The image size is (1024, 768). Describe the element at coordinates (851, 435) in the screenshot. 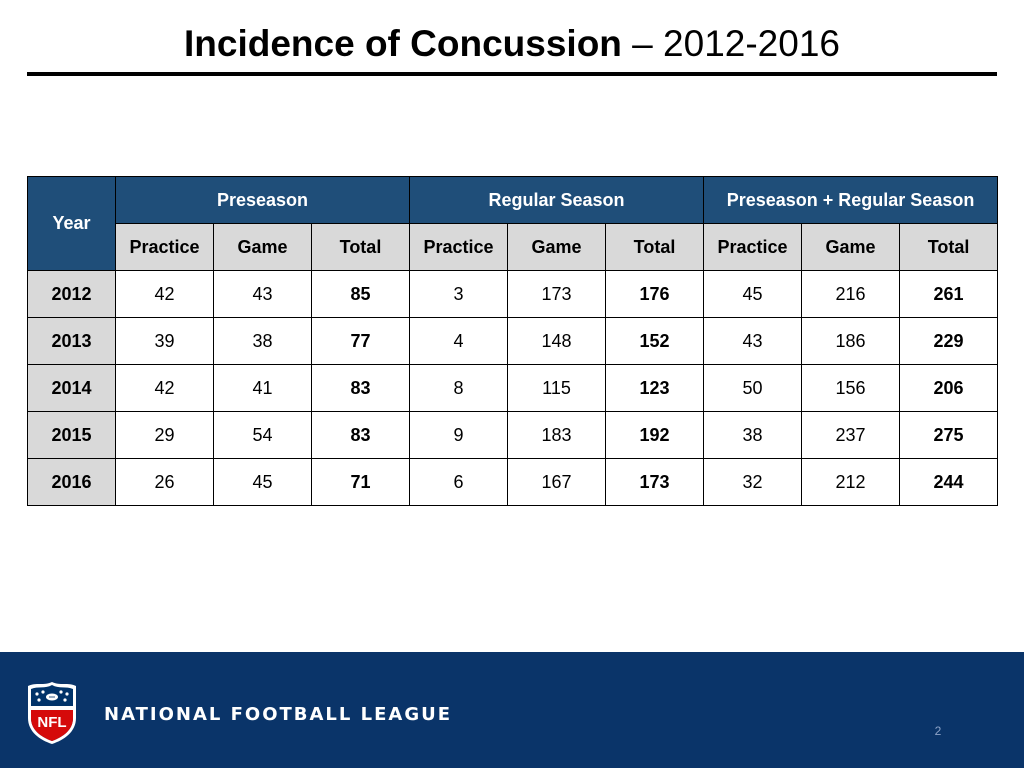

I see `table-cell: 237` at that location.